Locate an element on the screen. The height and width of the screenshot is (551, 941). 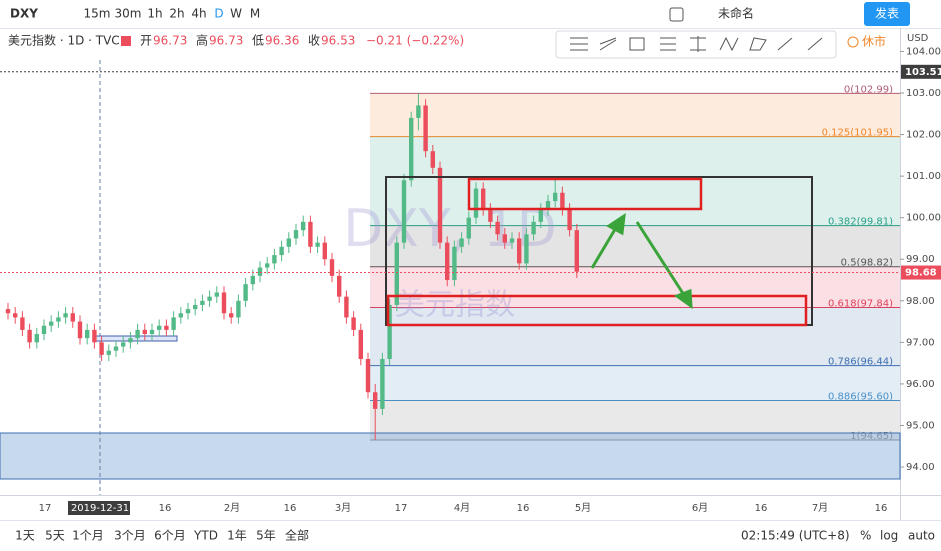
percent-toggle: % is located at coordinates (865, 536).